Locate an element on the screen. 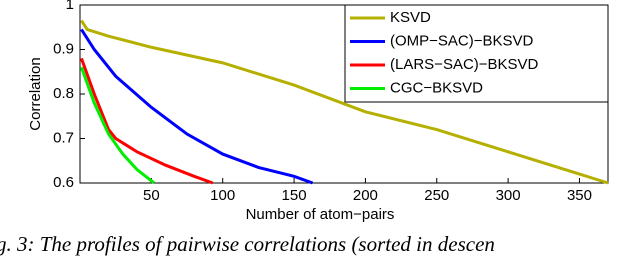 The image size is (640, 263). x-tick-label: 200 is located at coordinates (365, 195).